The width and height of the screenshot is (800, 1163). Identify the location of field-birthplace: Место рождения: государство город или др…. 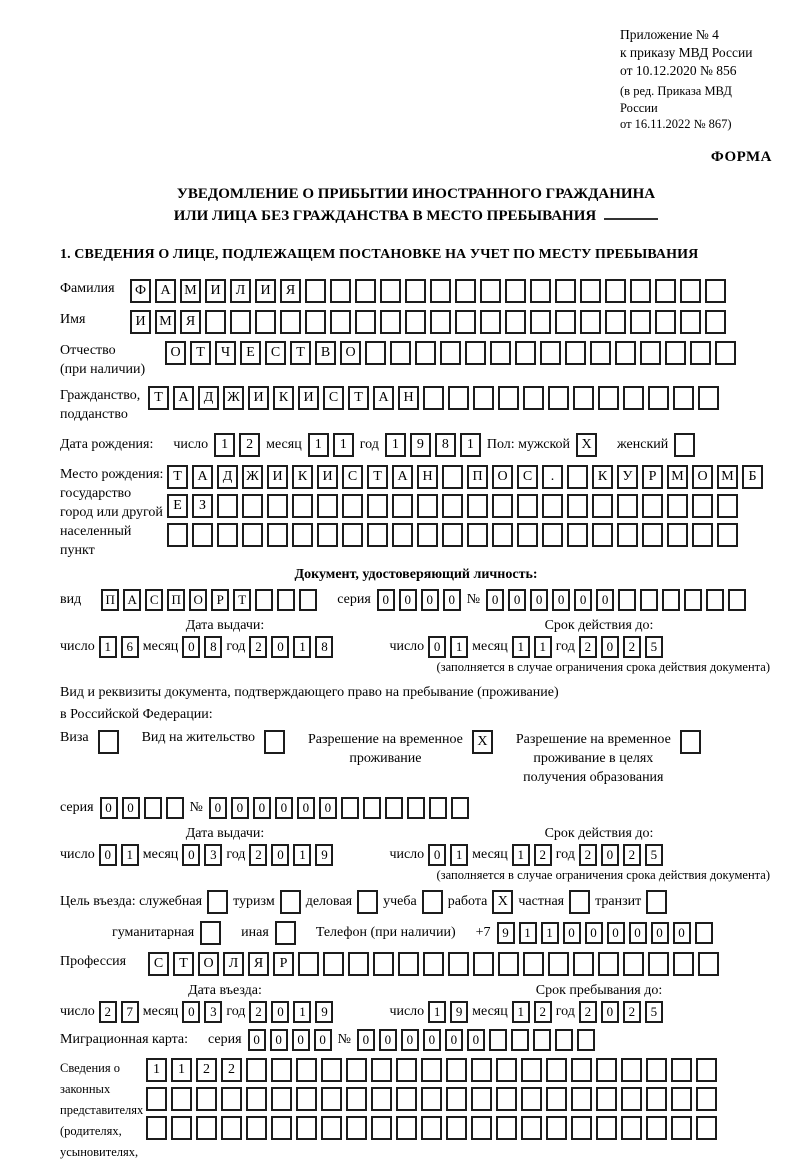
(416, 512).